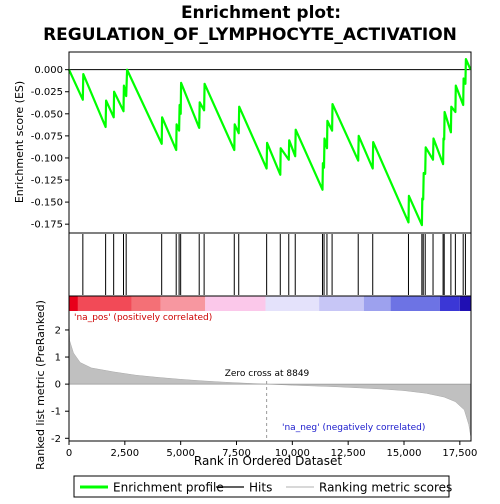  Describe the element at coordinates (274, 264) in the screenshot. I see `hits-panel` at that location.